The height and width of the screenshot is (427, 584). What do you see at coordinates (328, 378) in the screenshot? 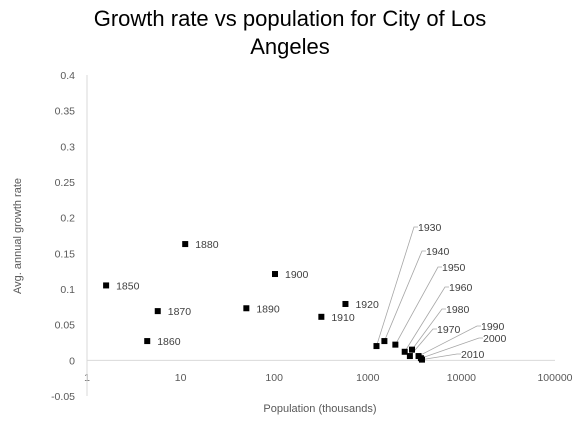
I see `x-axis-ticks: 110100100010000100000` at bounding box center [328, 378].